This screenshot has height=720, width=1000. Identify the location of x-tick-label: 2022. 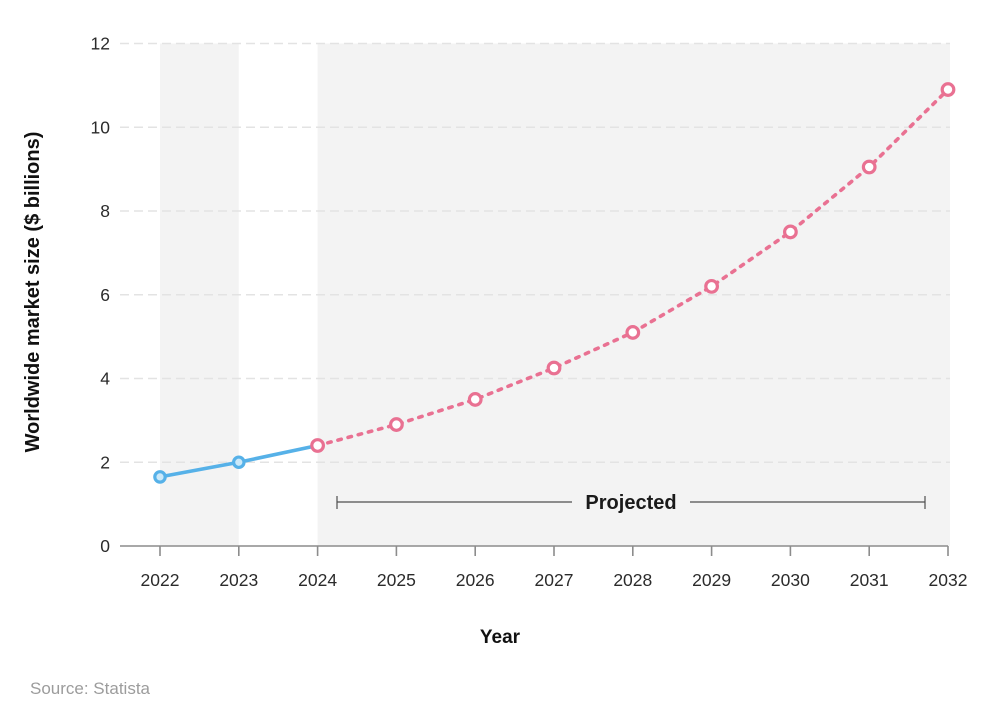
(160, 580).